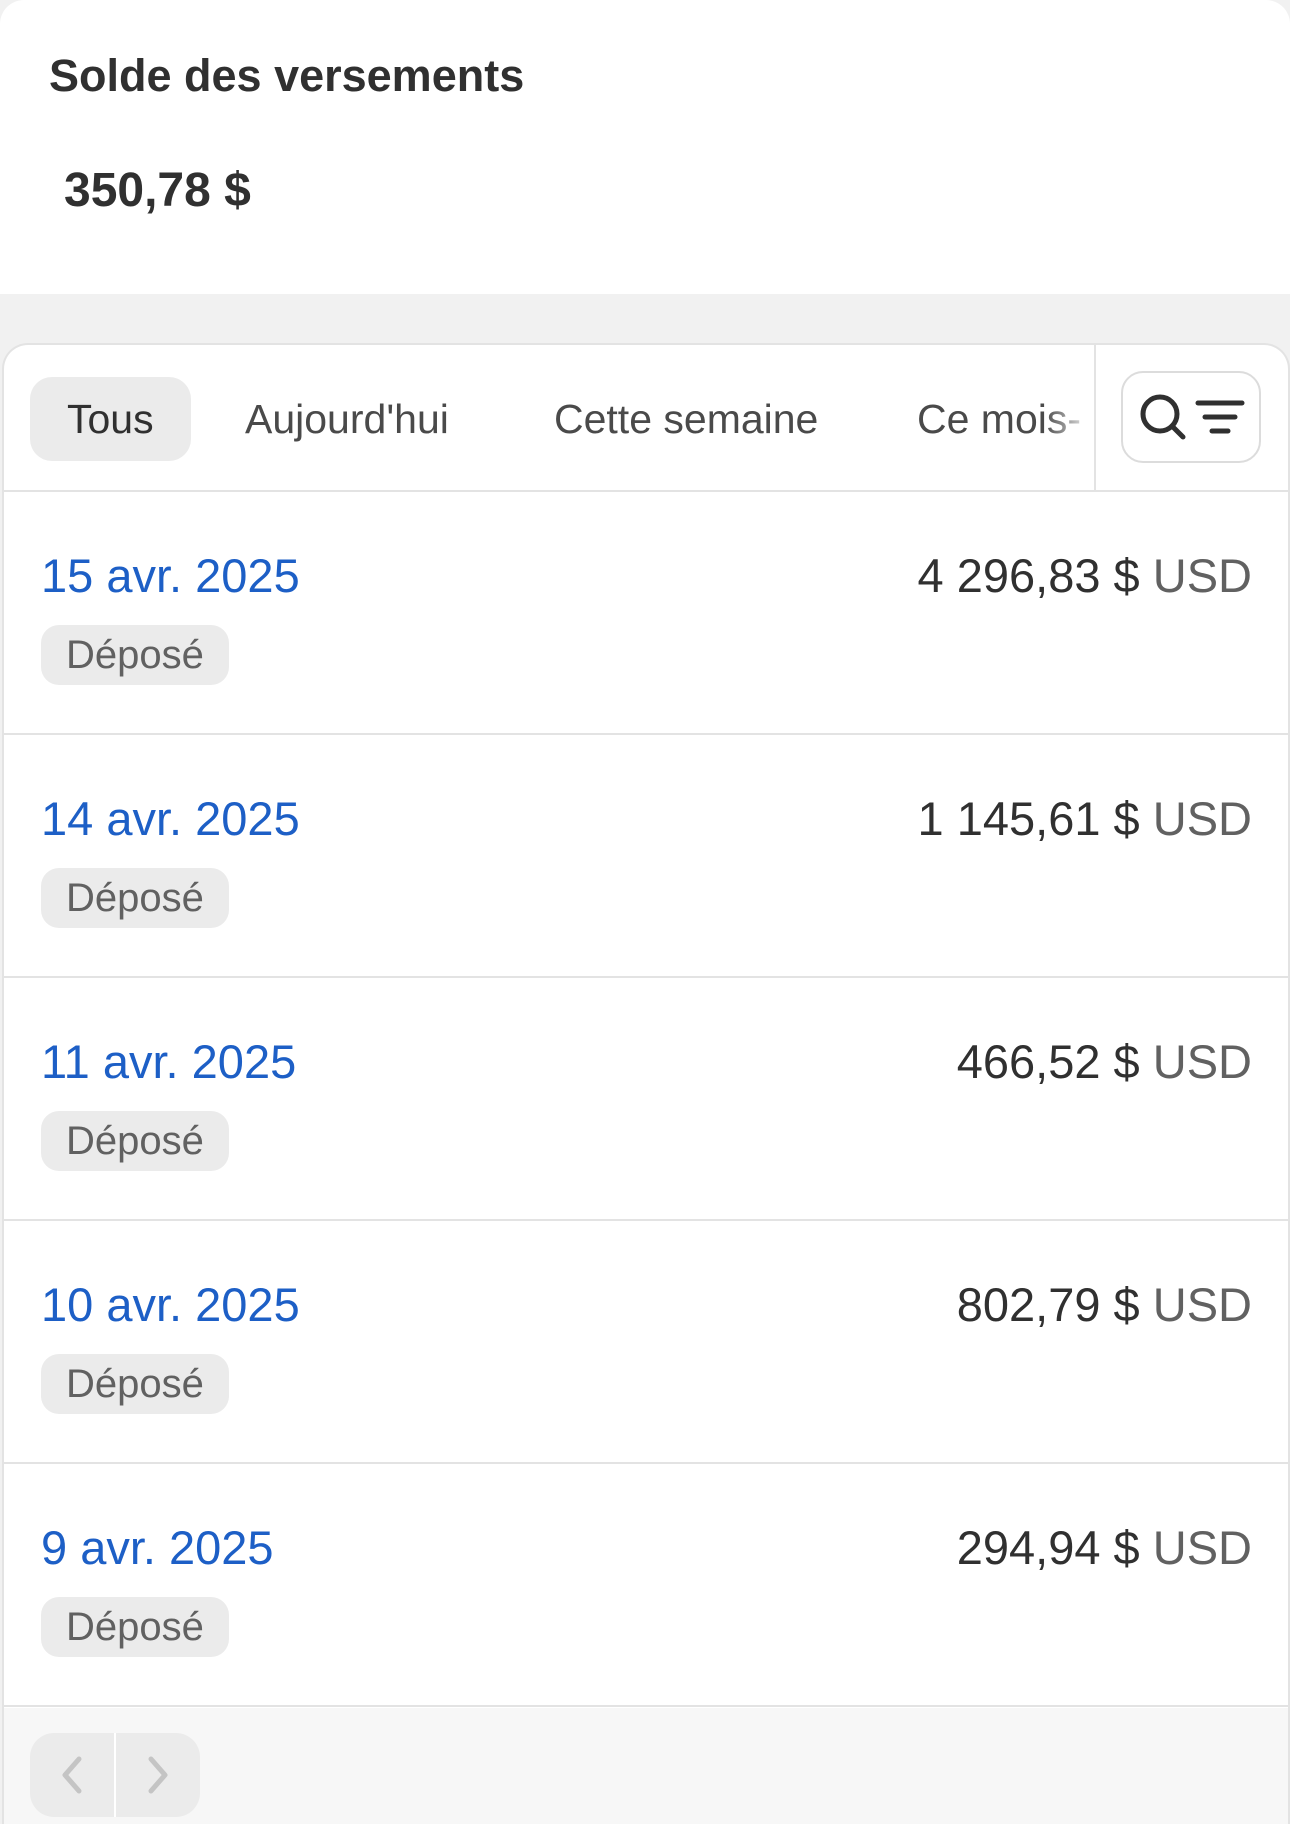  I want to click on pagination-divider, so click(115, 1775).